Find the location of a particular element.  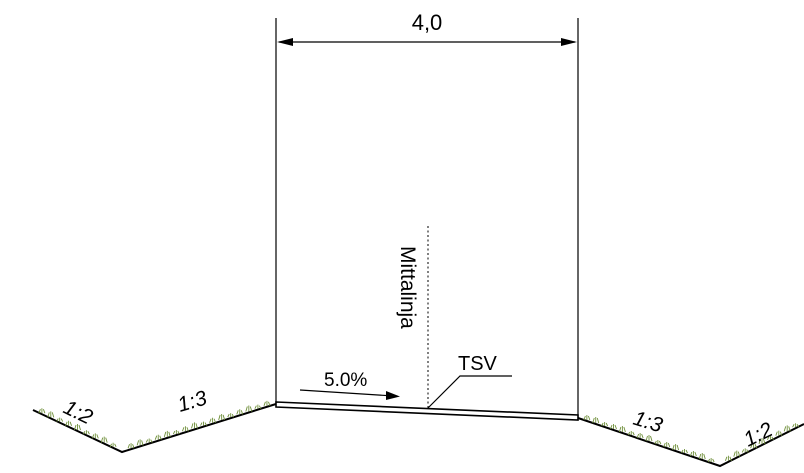

left-grass-hatching is located at coordinates (154, 424).